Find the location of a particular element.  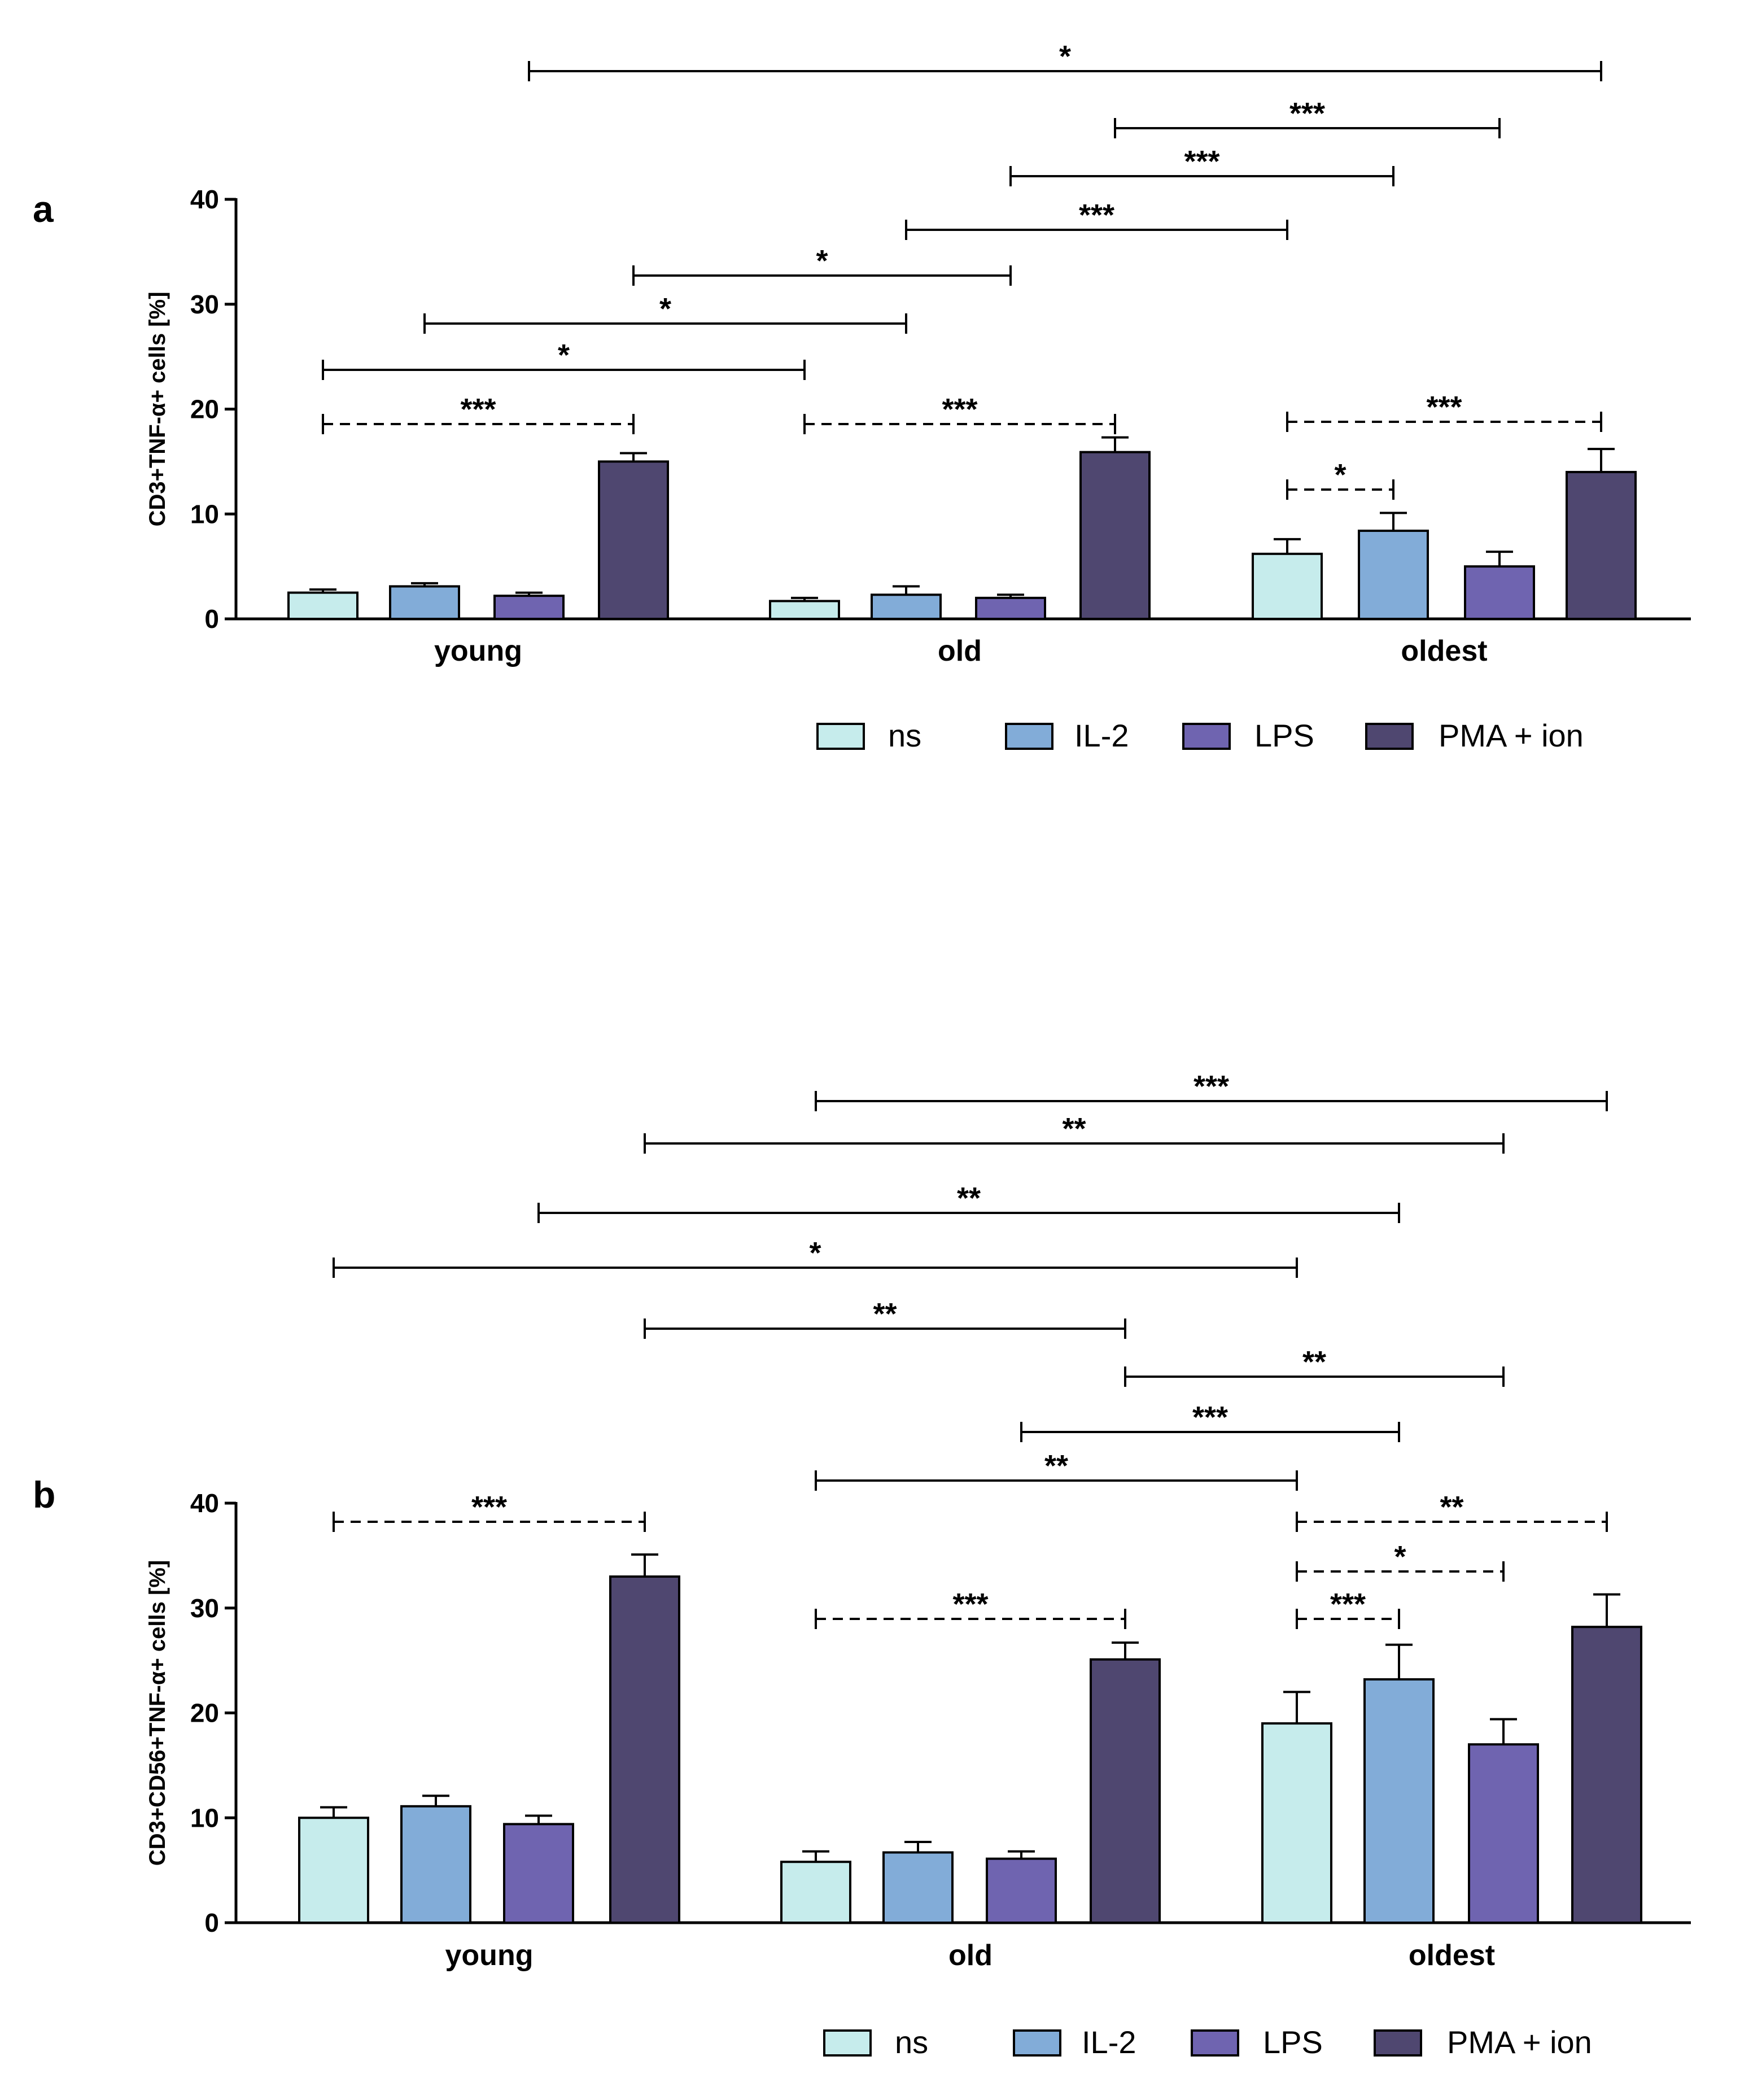

y-tick-label: 10 is located at coordinates (204, 514).